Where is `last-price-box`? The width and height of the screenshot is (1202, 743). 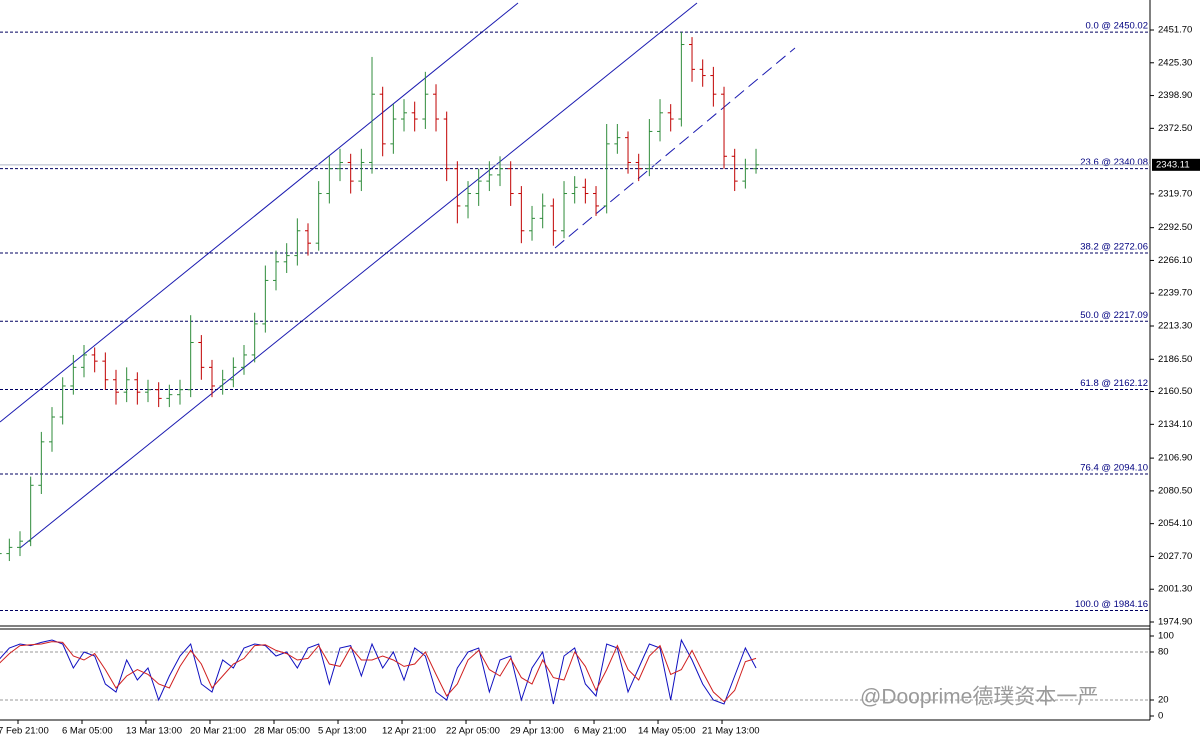 last-price-box is located at coordinates (1176, 164).